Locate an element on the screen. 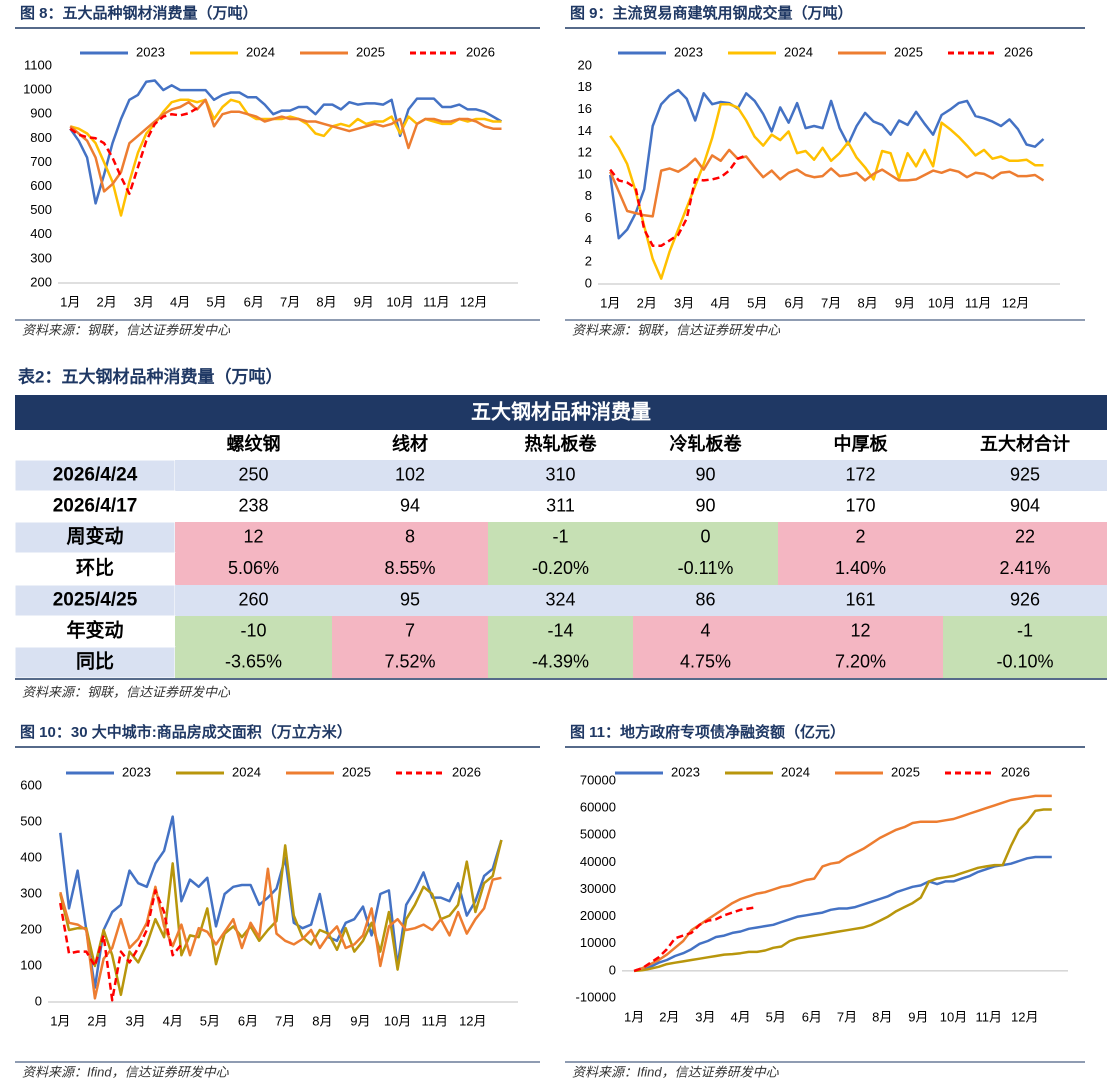 The height and width of the screenshot is (1087, 1112). chart-source: 资料来源：Ifind，信达证券研发中心 is located at coordinates (676, 1071).